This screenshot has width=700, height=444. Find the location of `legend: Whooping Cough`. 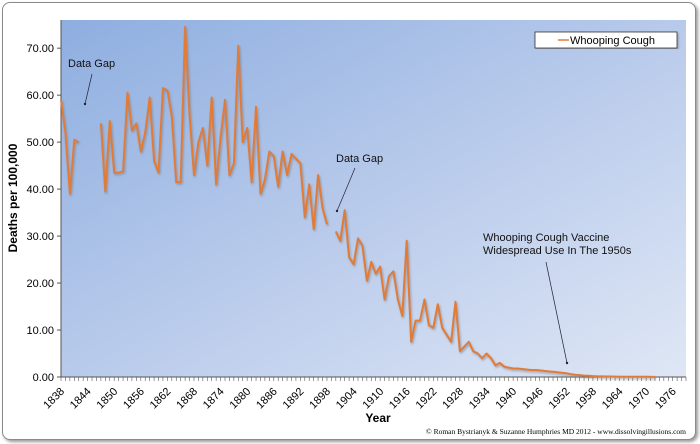

legend: Whooping Cough is located at coordinates (606, 40).